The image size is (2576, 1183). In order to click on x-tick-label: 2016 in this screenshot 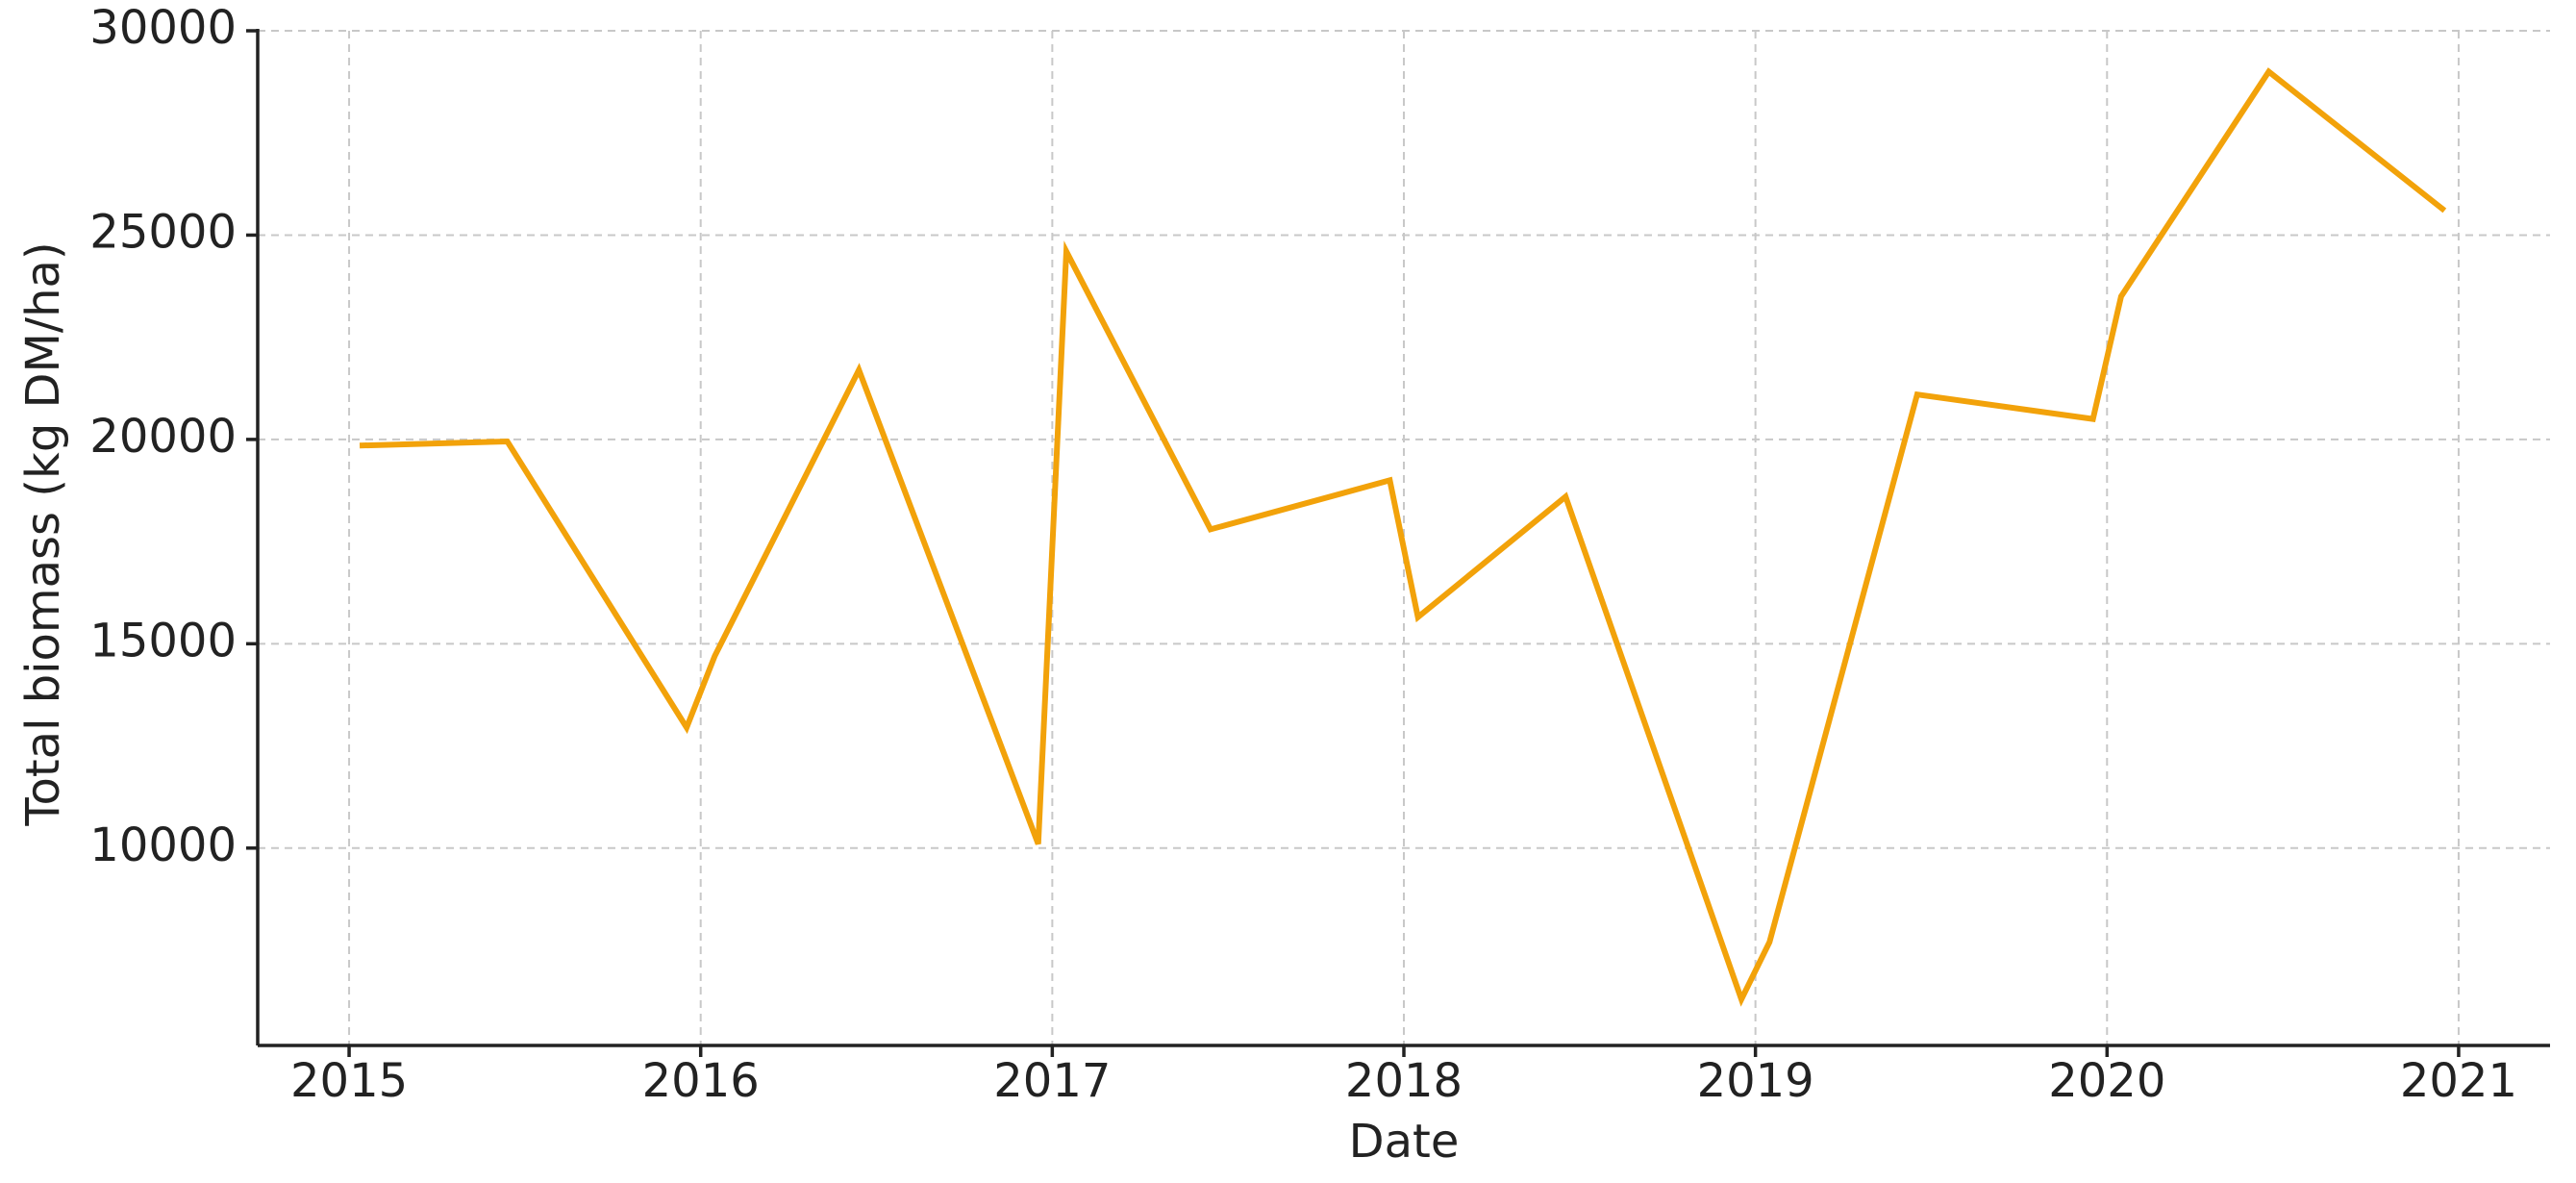, I will do `click(701, 1081)`.